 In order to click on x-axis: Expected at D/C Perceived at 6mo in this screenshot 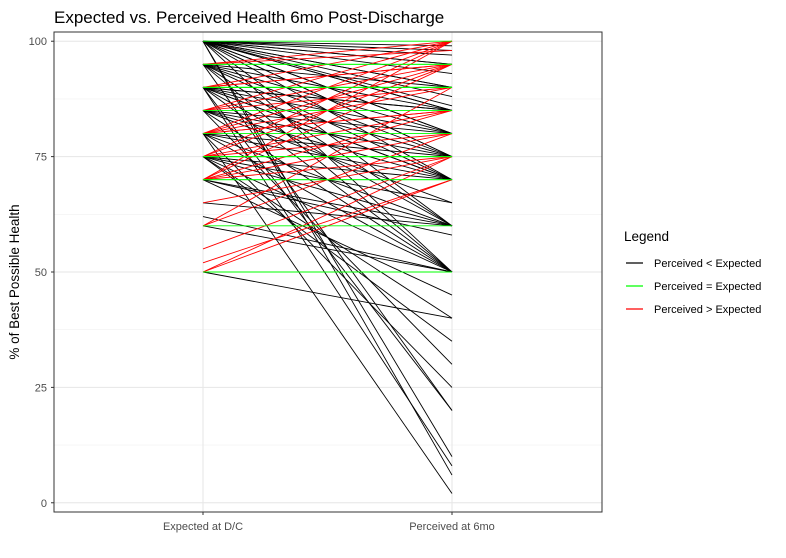, I will do `click(329, 522)`.